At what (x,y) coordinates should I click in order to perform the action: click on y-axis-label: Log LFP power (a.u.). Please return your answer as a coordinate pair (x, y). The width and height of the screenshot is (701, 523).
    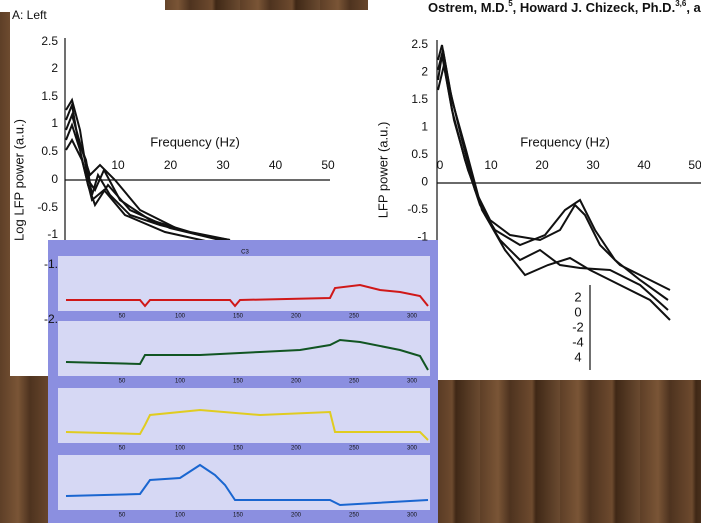
    Looking at the image, I should click on (18, 180).